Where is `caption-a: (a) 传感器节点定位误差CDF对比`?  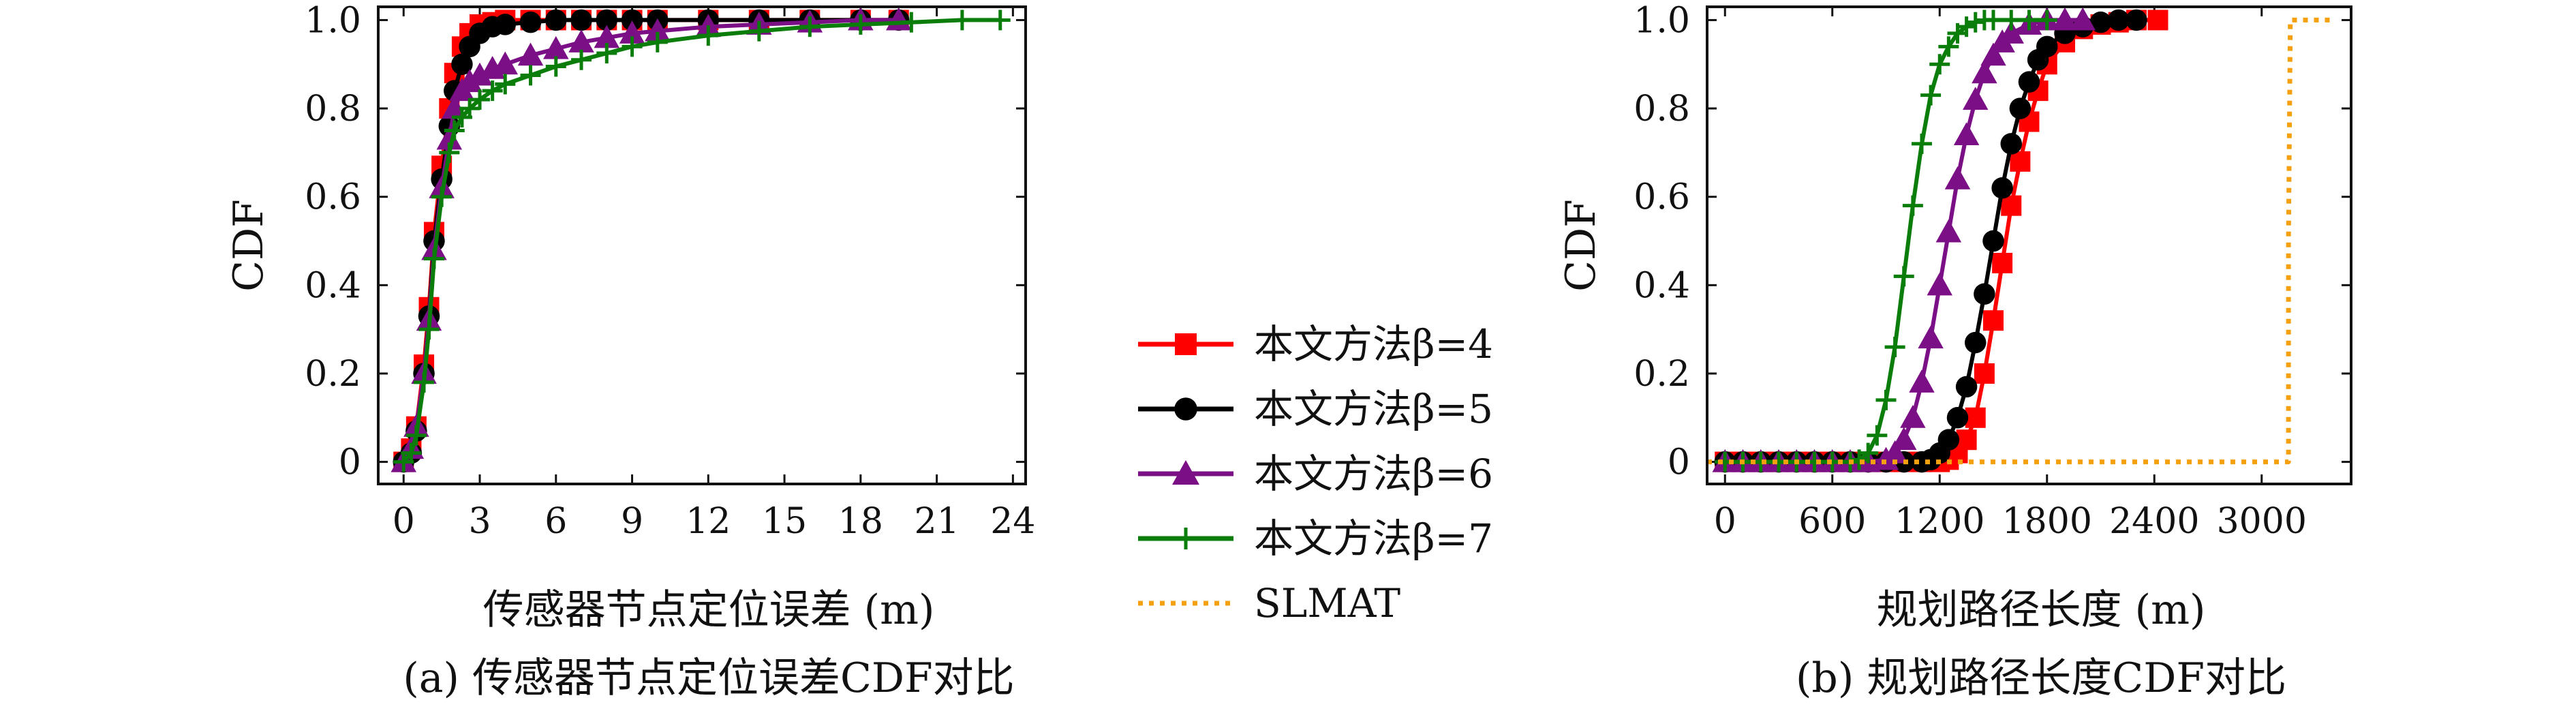
caption-a: (a) 传感器节点定位误差CDF对比 is located at coordinates (708, 678).